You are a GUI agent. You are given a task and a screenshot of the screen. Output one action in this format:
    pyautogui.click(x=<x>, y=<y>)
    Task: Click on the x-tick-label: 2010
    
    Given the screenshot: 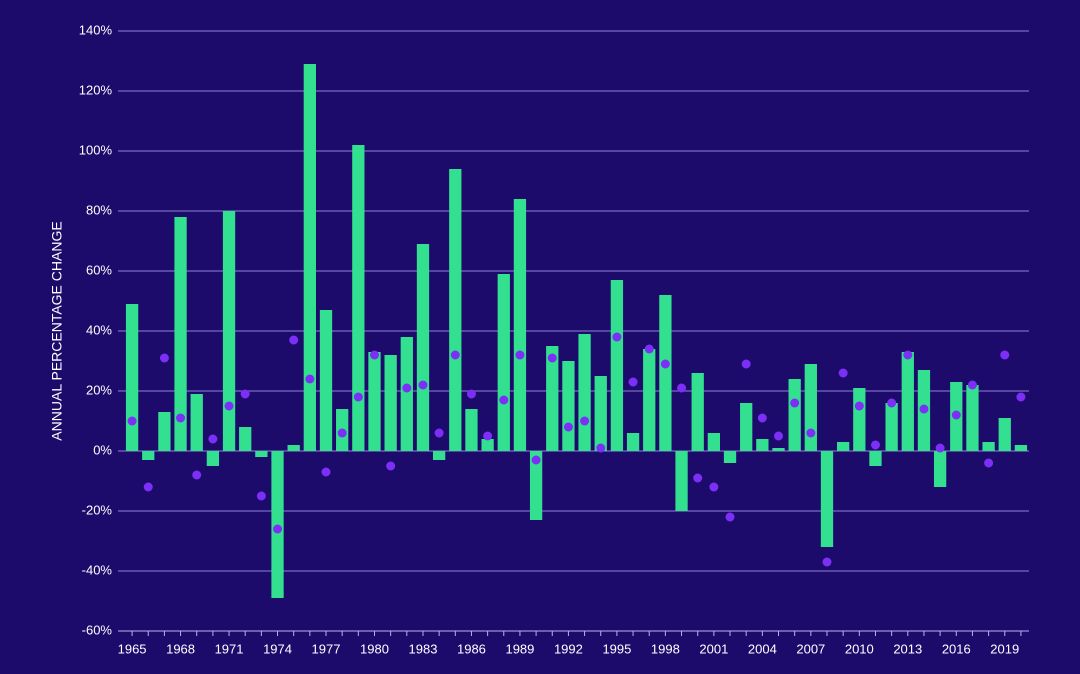 What is the action you would take?
    pyautogui.click(x=859, y=648)
    